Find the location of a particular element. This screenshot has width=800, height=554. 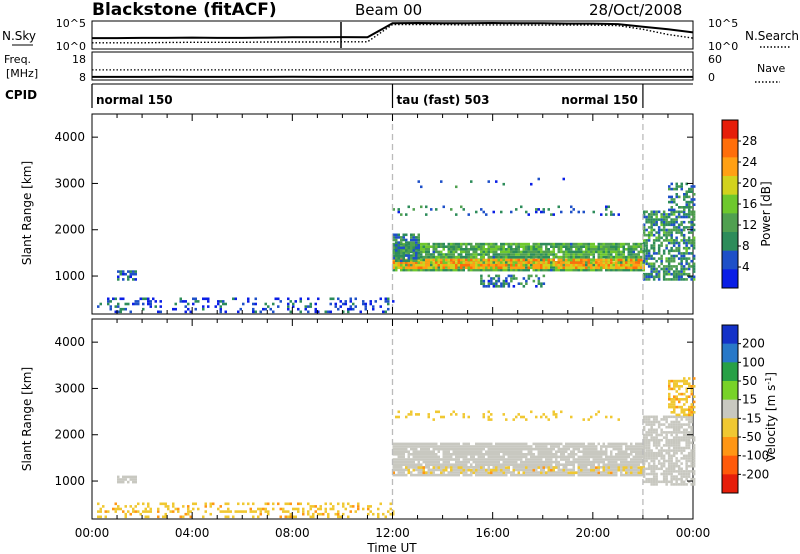

velocity-cell-r0 is located at coordinates (130, 479).